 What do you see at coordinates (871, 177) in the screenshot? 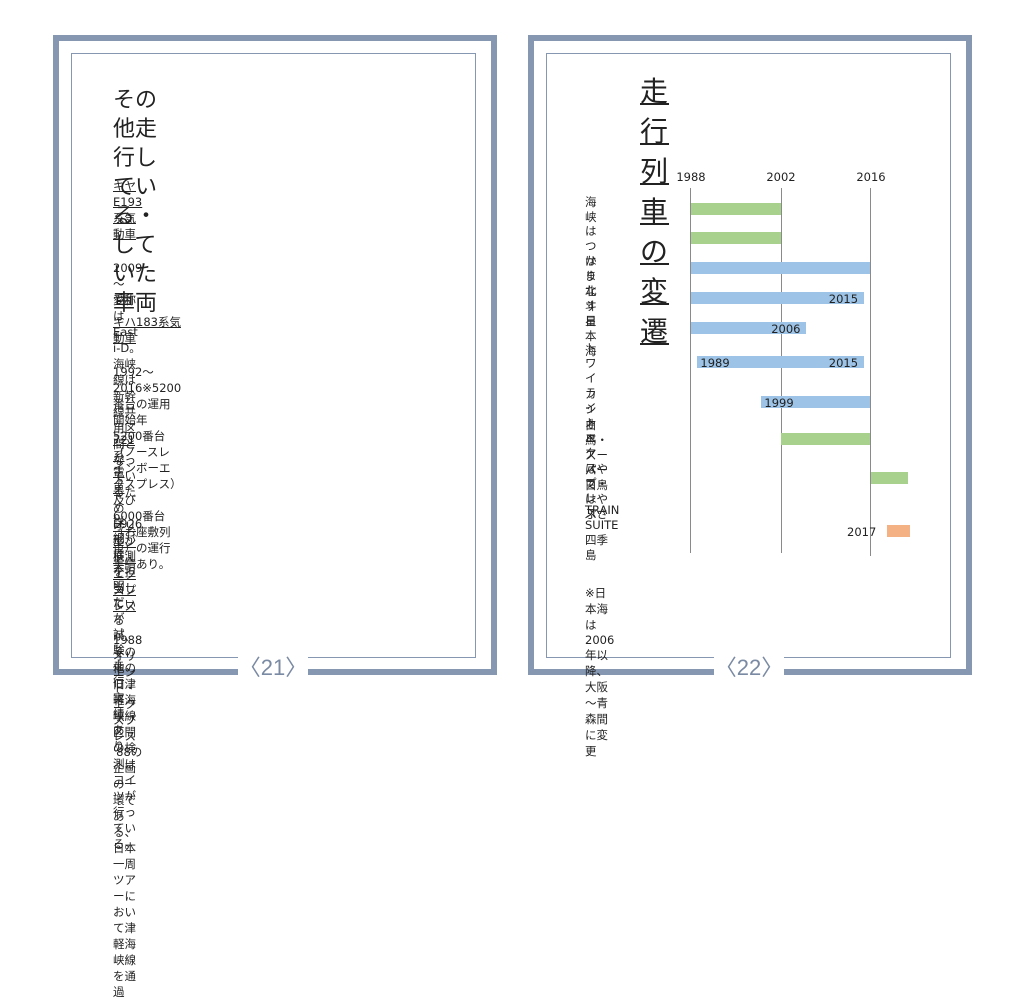
I see `x-tick-2016: 2016` at bounding box center [871, 177].